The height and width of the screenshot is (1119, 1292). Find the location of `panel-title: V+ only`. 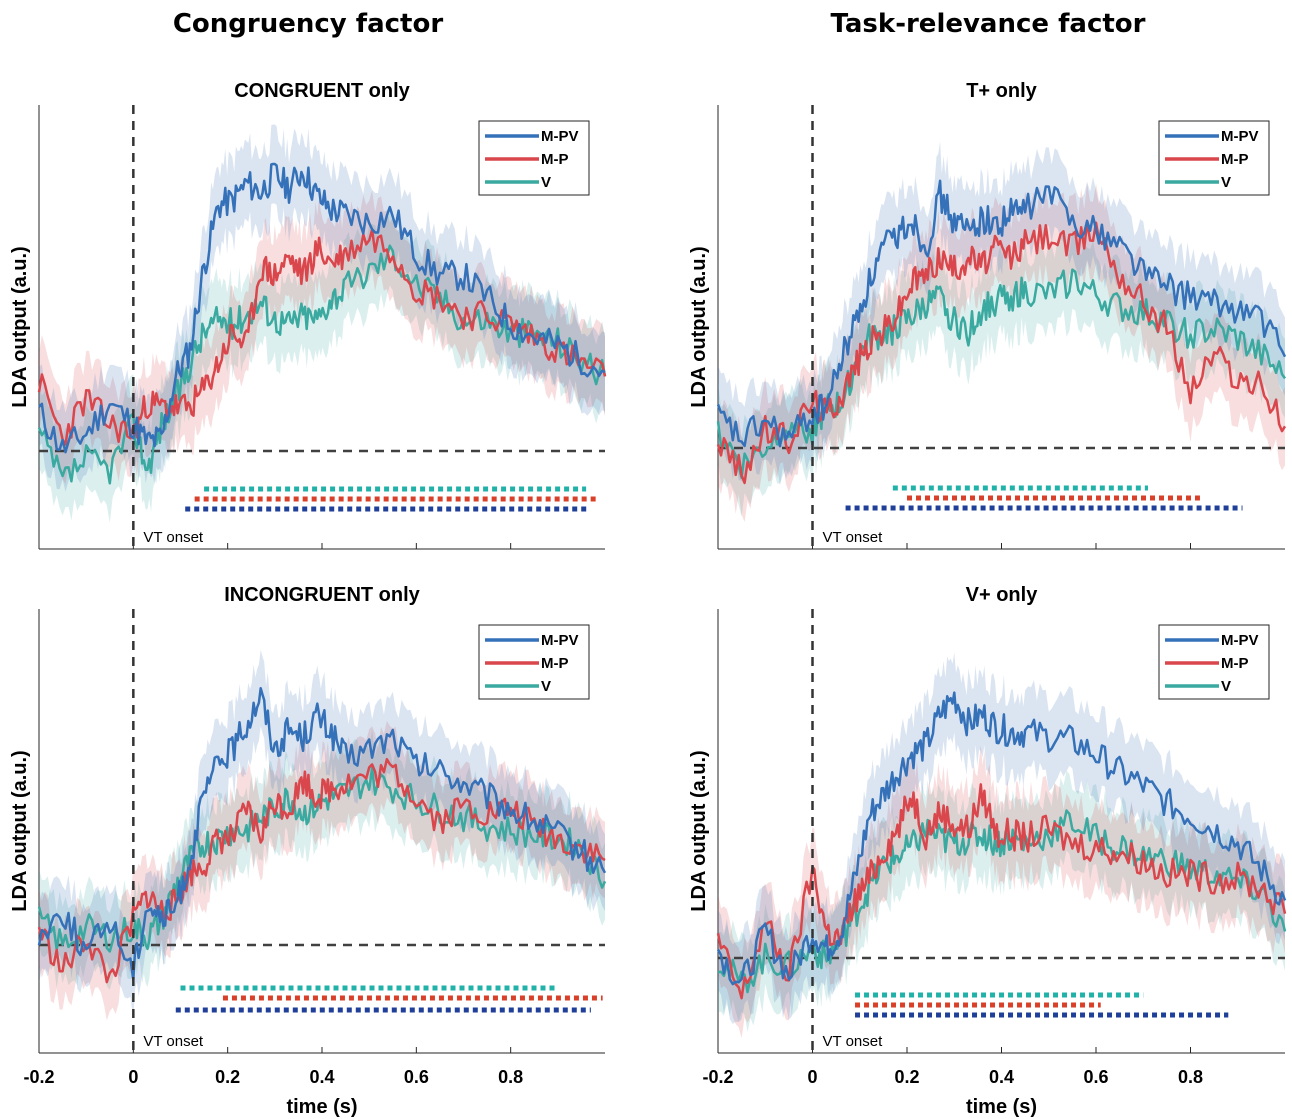

panel-title: V+ only is located at coordinates (1002, 595).